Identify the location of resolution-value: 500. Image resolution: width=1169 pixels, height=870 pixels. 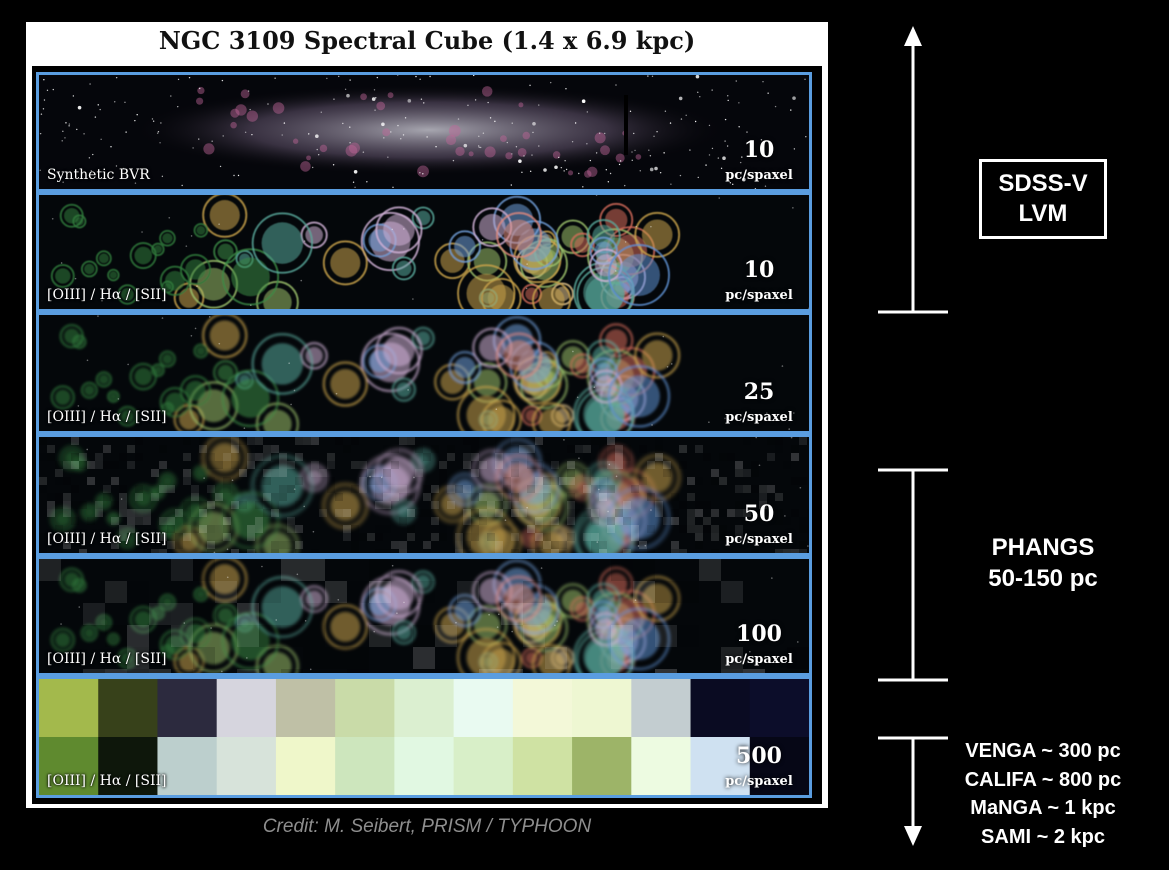
(759, 756).